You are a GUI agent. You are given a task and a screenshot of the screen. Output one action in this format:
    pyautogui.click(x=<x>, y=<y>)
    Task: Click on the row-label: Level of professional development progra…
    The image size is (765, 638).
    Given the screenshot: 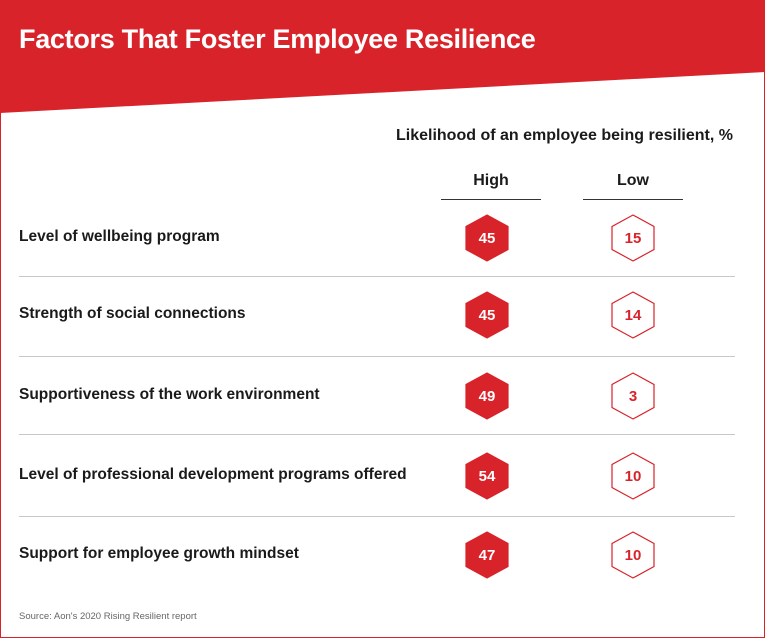 What is the action you would take?
    pyautogui.click(x=213, y=474)
    